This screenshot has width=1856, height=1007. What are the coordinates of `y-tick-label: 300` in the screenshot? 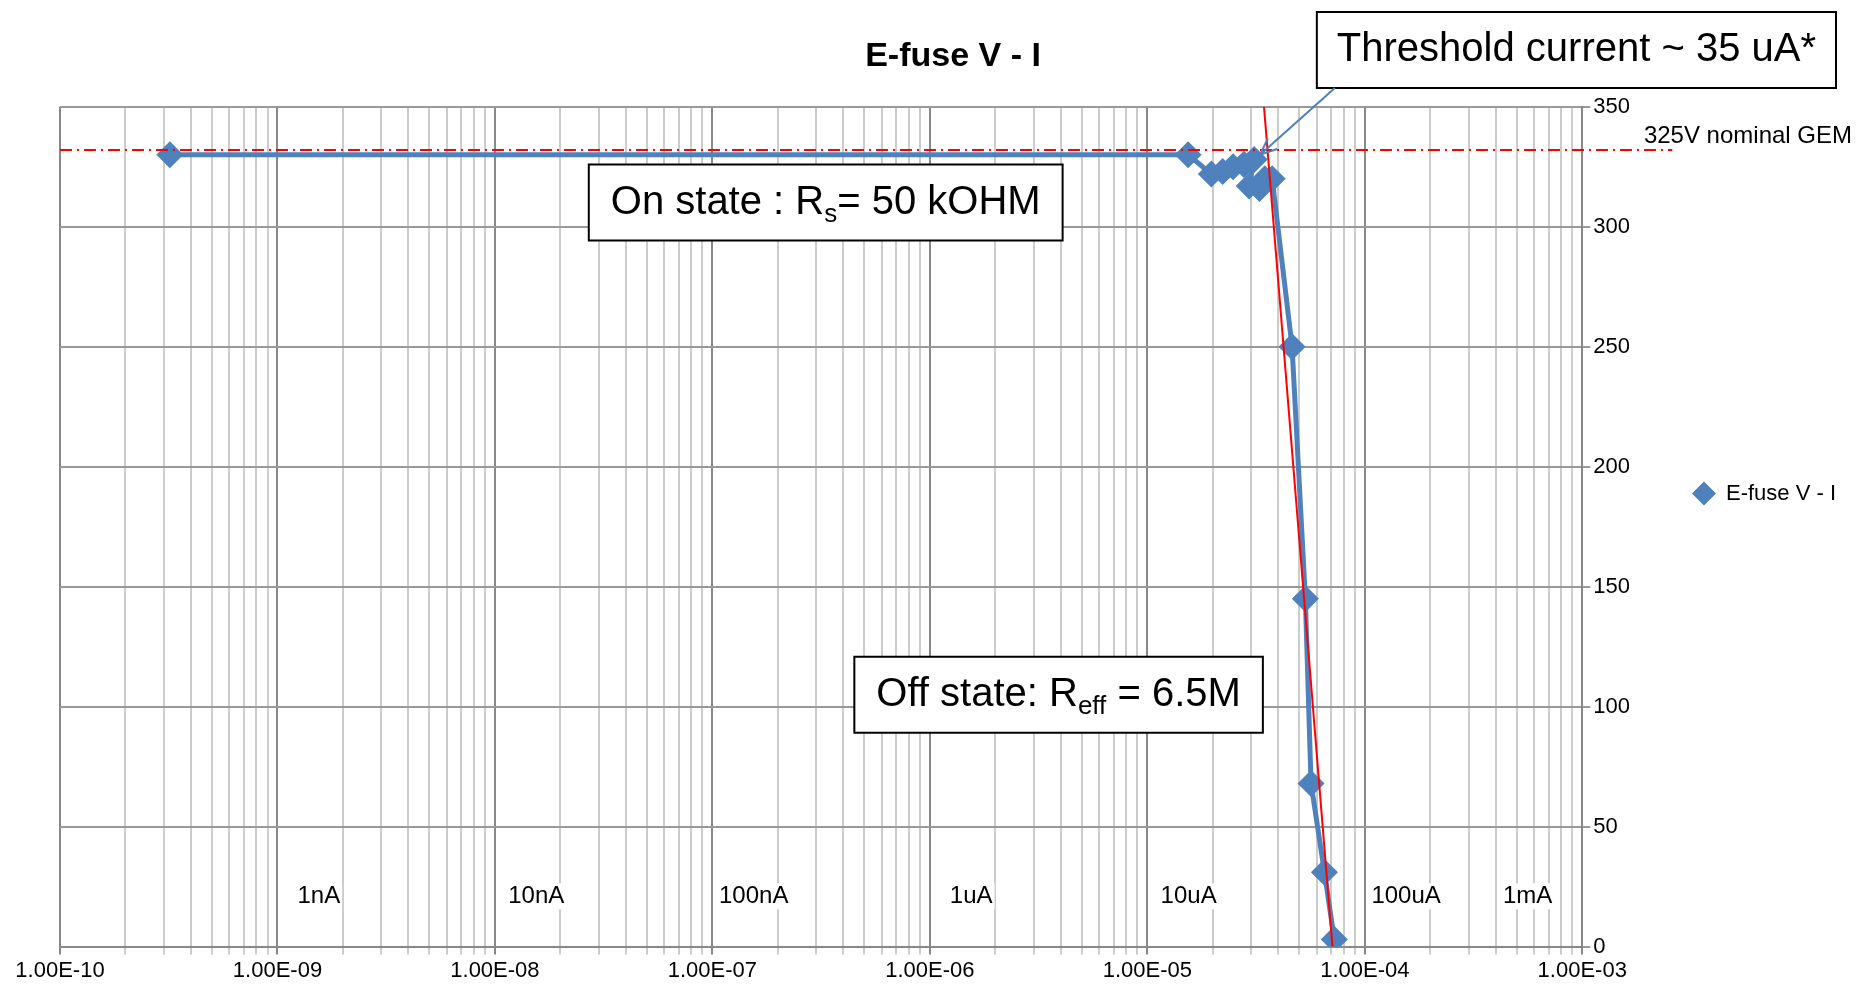 It's located at (1611, 225).